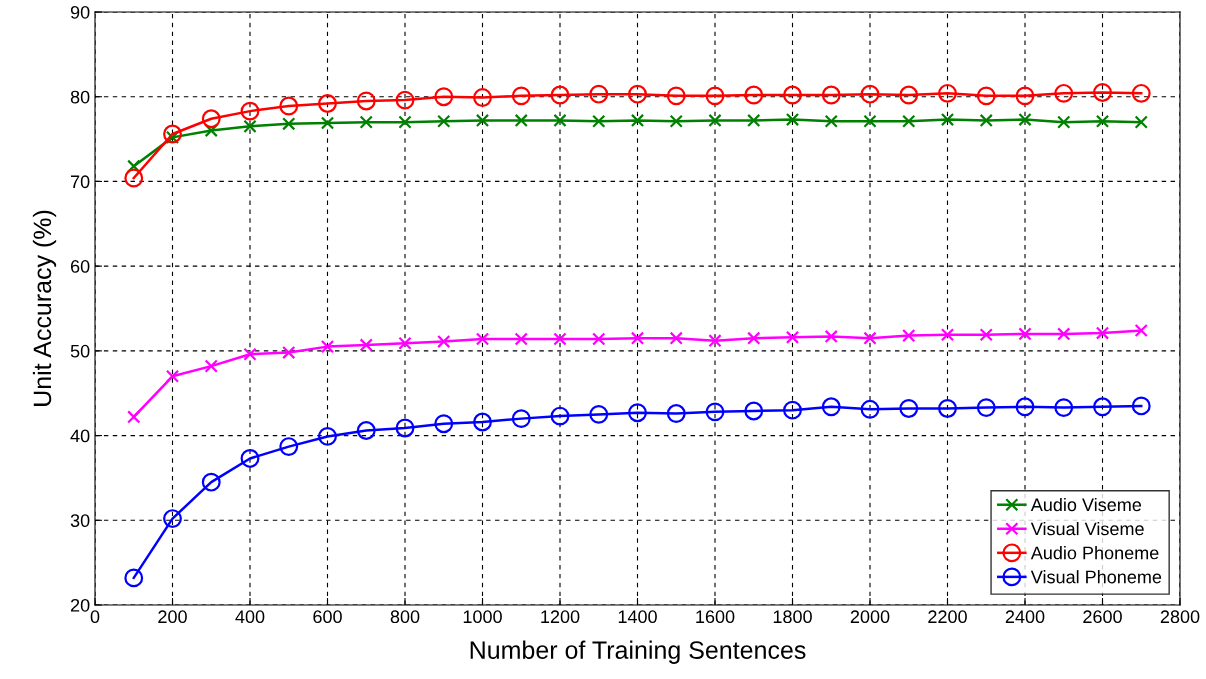 The height and width of the screenshot is (679, 1206). I want to click on x-tick-label: 200, so click(172, 617).